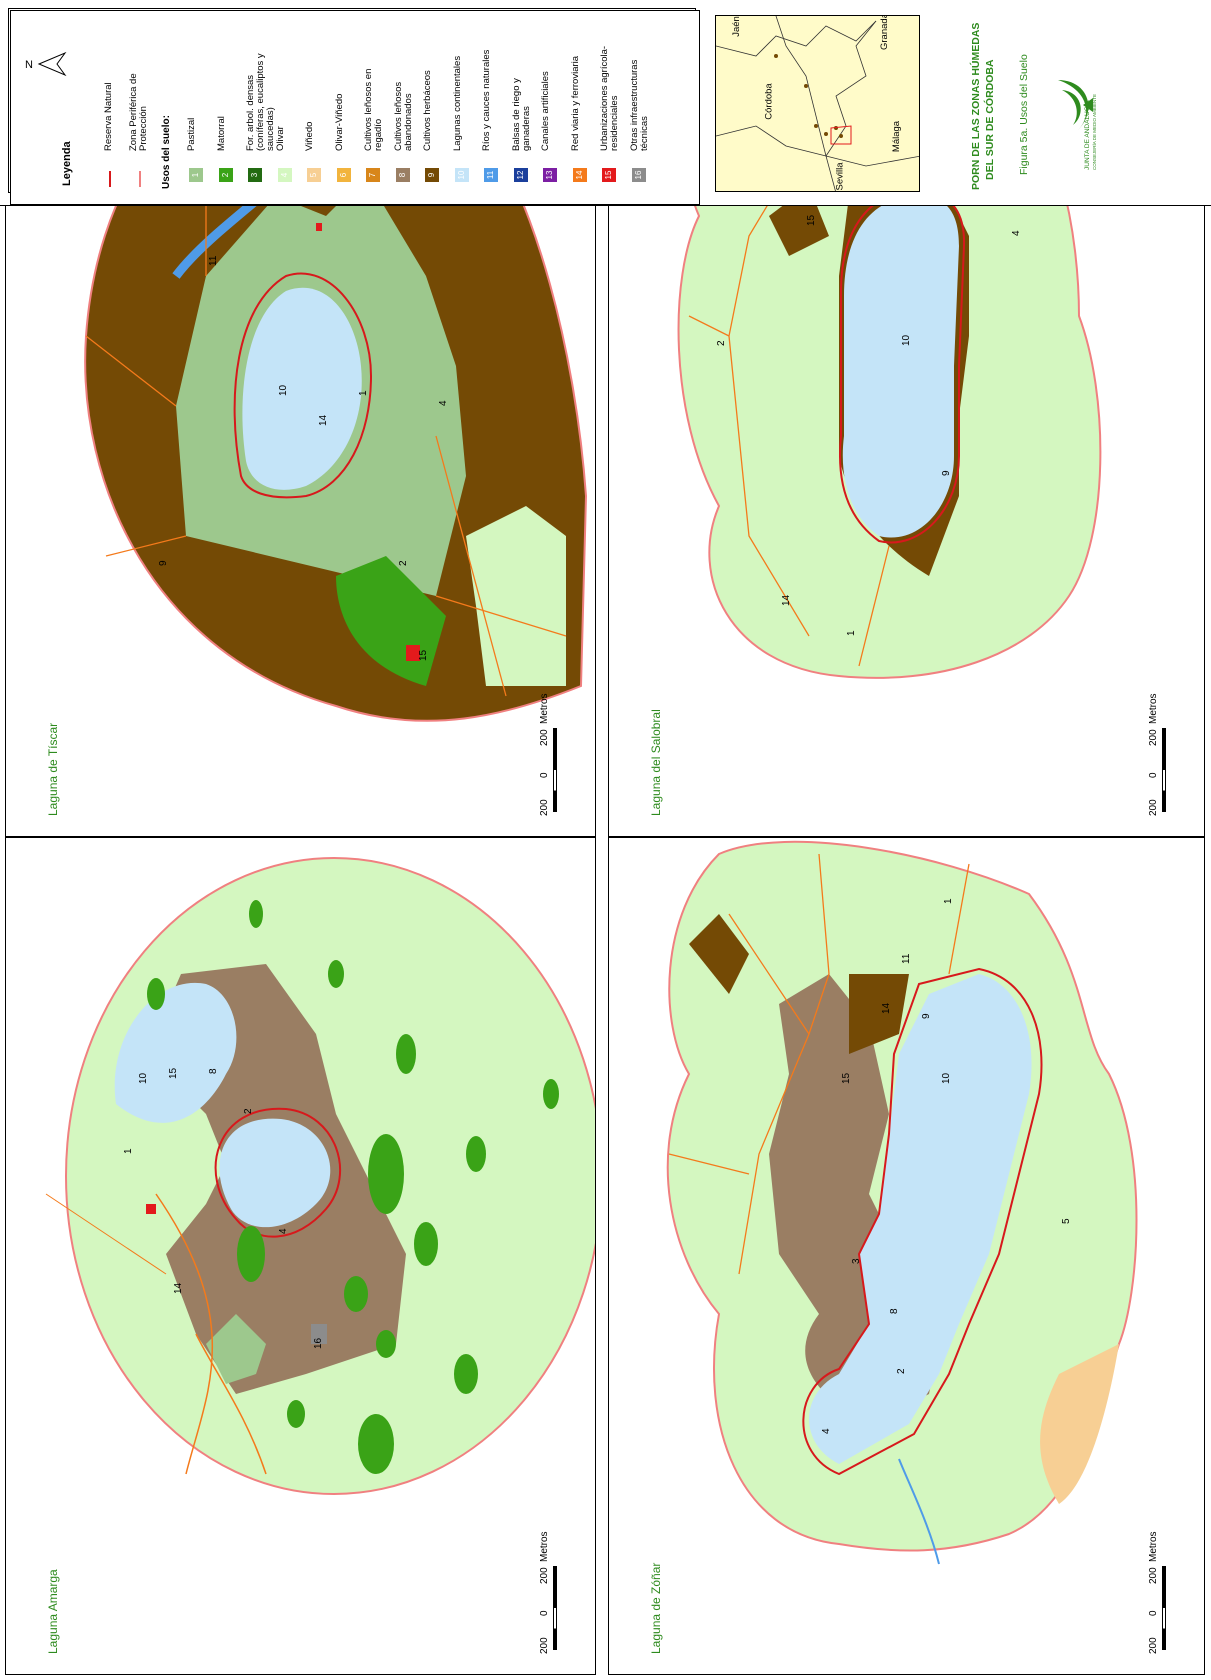 This screenshot has width=1211, height=1680. What do you see at coordinates (457, 103) in the screenshot?
I see `legend-label: Lagunas continentales` at bounding box center [457, 103].